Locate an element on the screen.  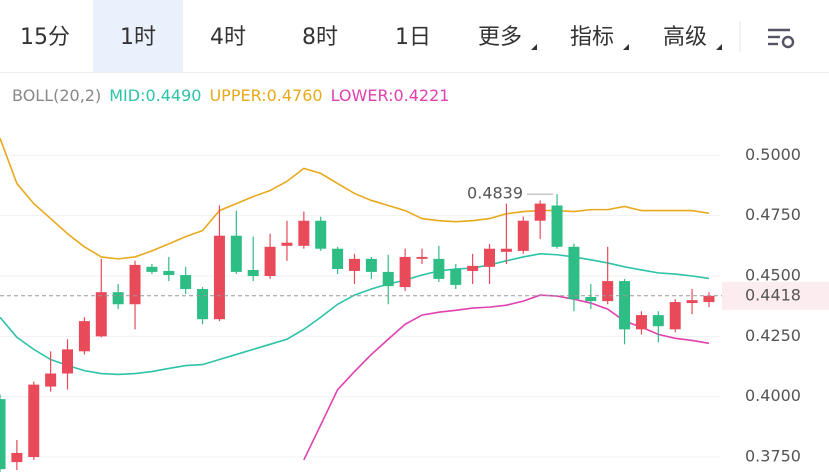
legend-item: MID:0.4490 is located at coordinates (155, 95).